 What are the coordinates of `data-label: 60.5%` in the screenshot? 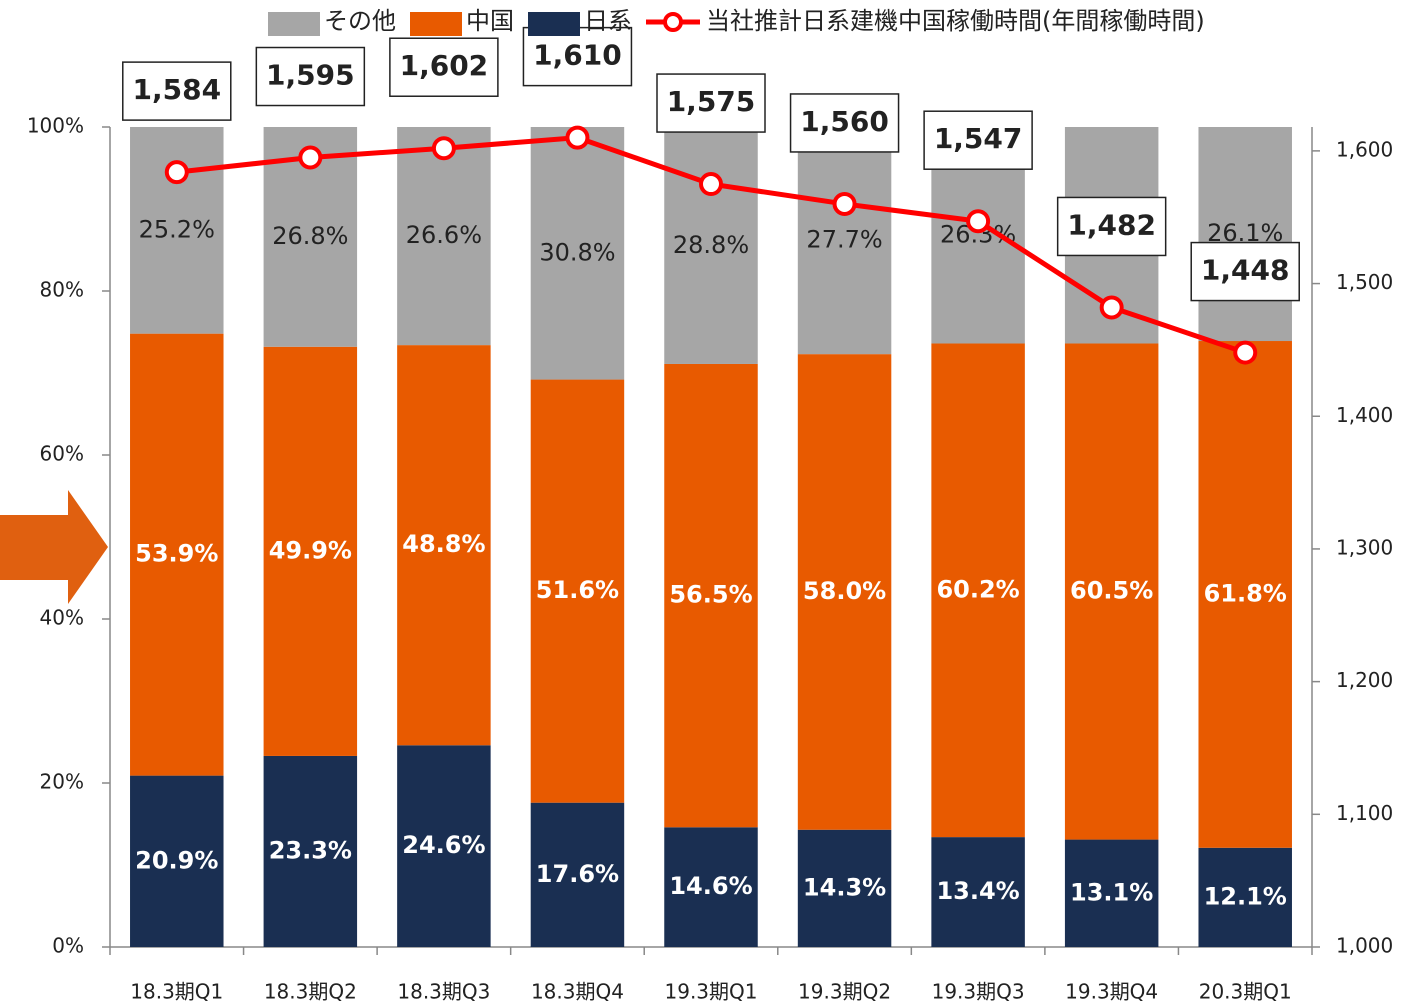 It's located at (1111, 591).